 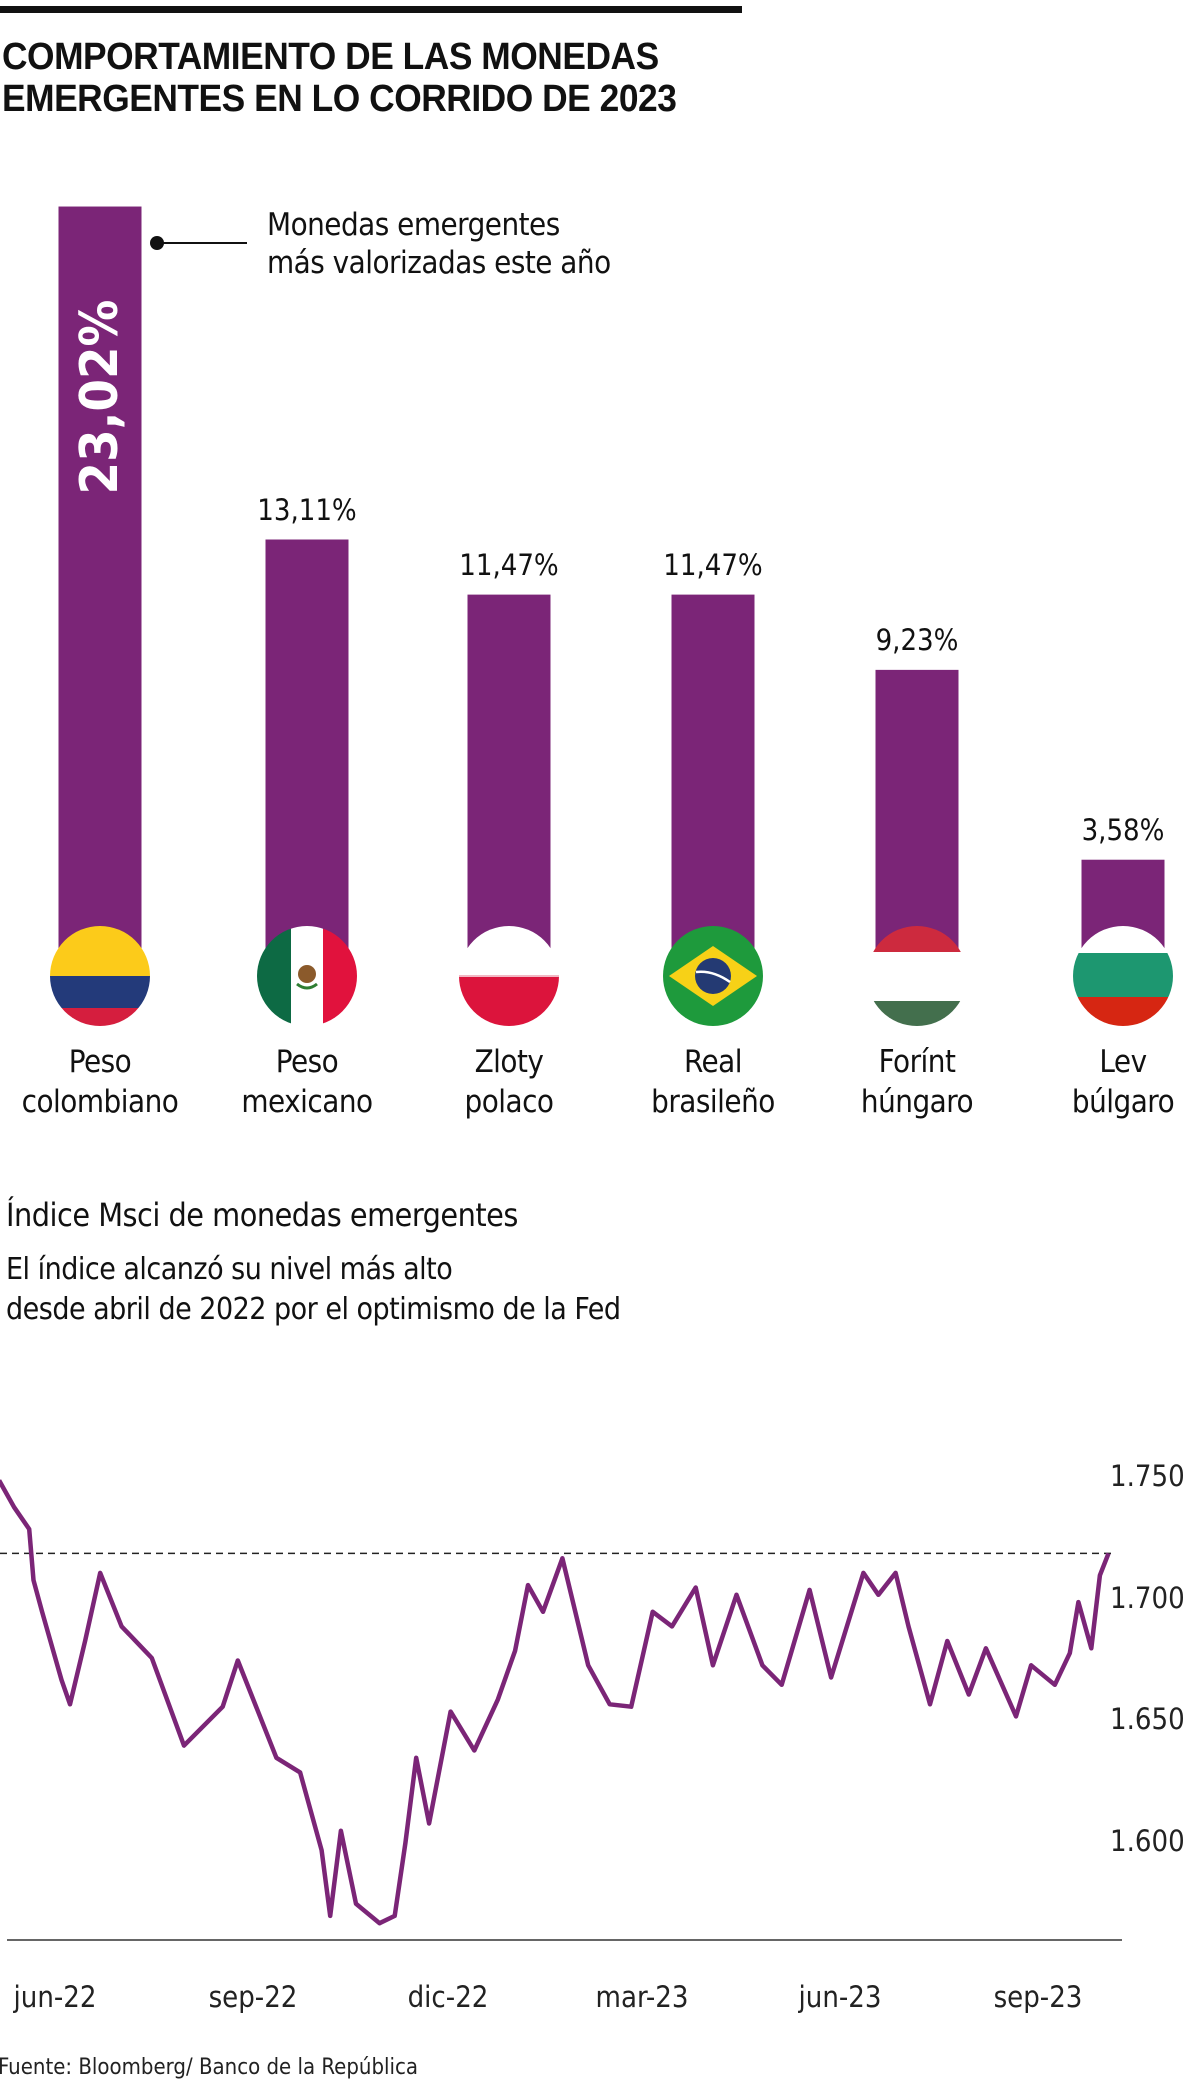 I want to click on x-tick-label: dic-22, so click(x=448, y=1997).